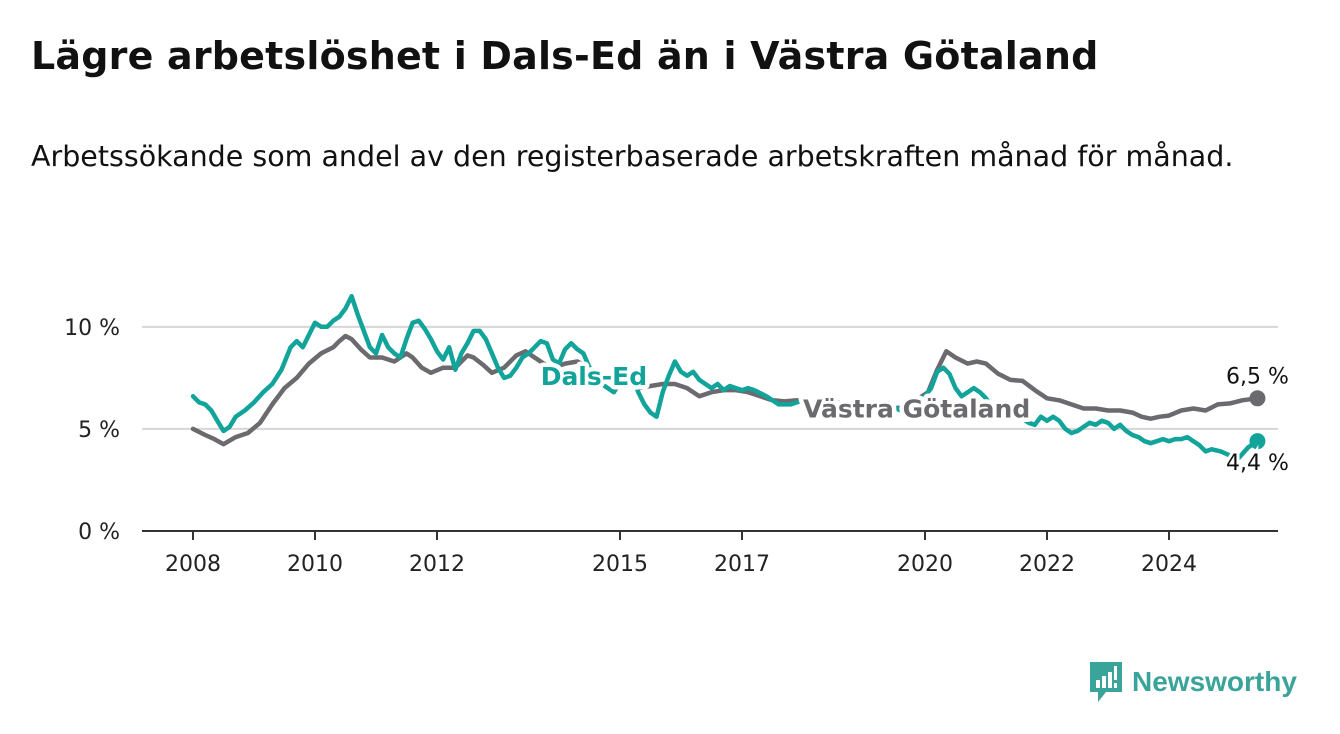 Image resolution: width=1340 pixels, height=734 pixels. Describe the element at coordinates (1169, 564) in the screenshot. I see `x-tick-label: 2024` at that location.